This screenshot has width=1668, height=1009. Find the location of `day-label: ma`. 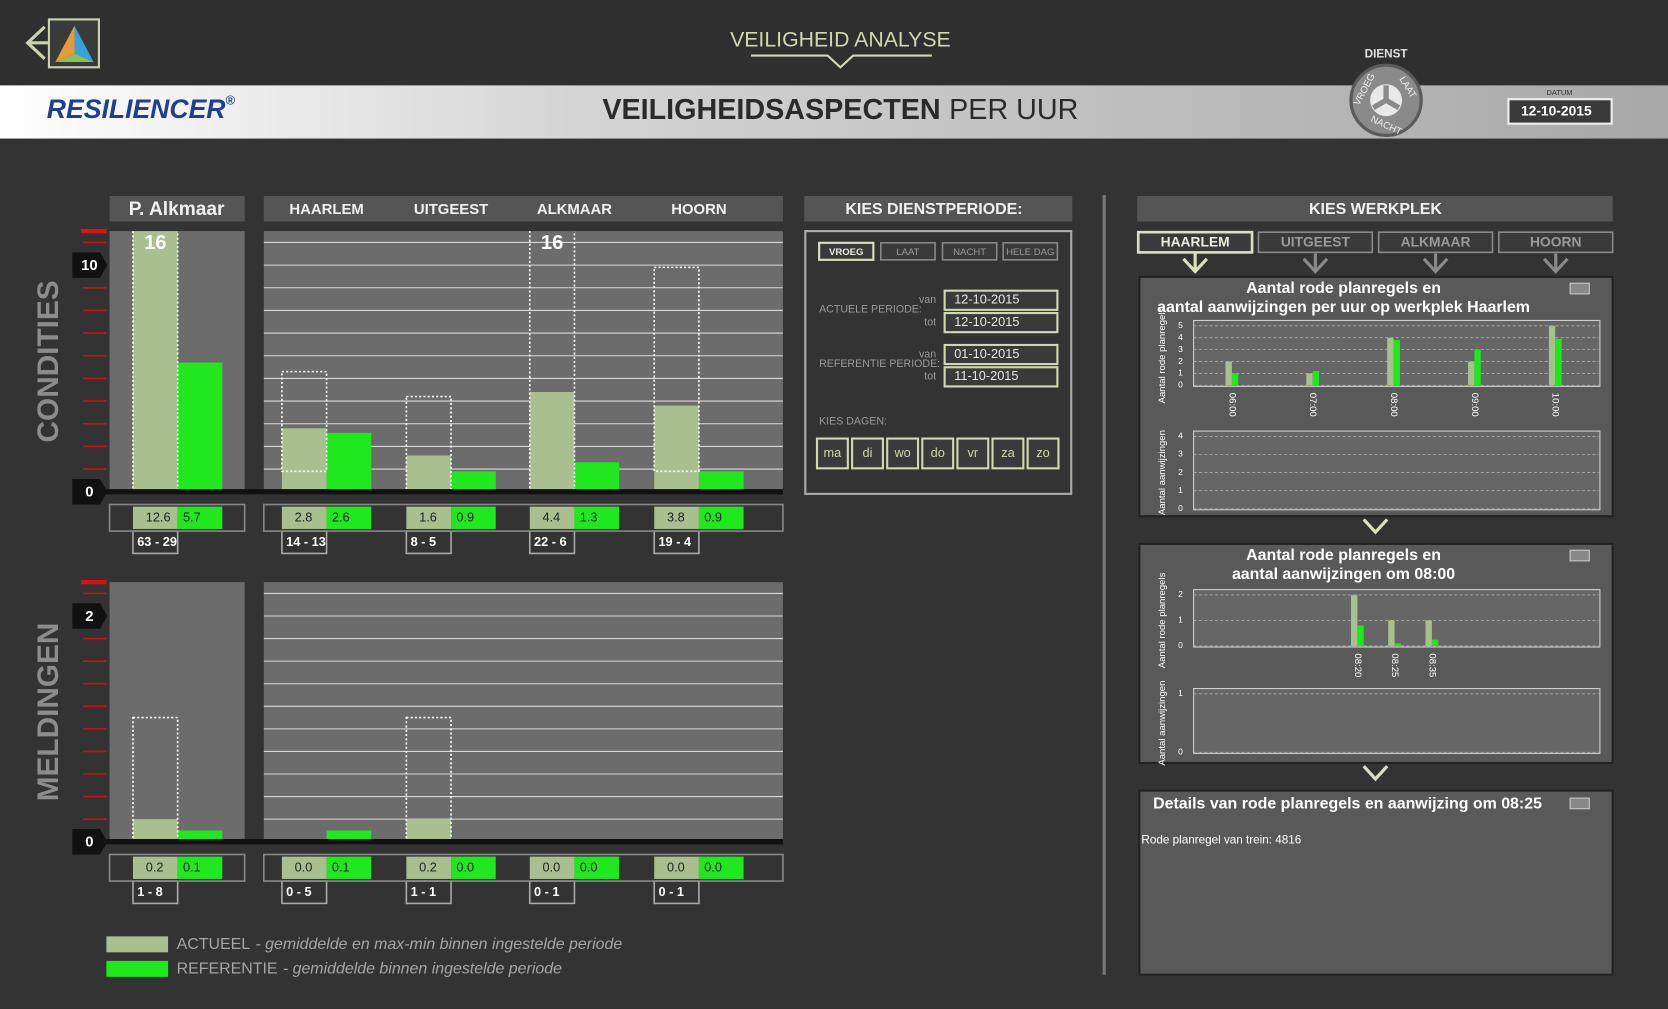

day-label: ma is located at coordinates (833, 452).